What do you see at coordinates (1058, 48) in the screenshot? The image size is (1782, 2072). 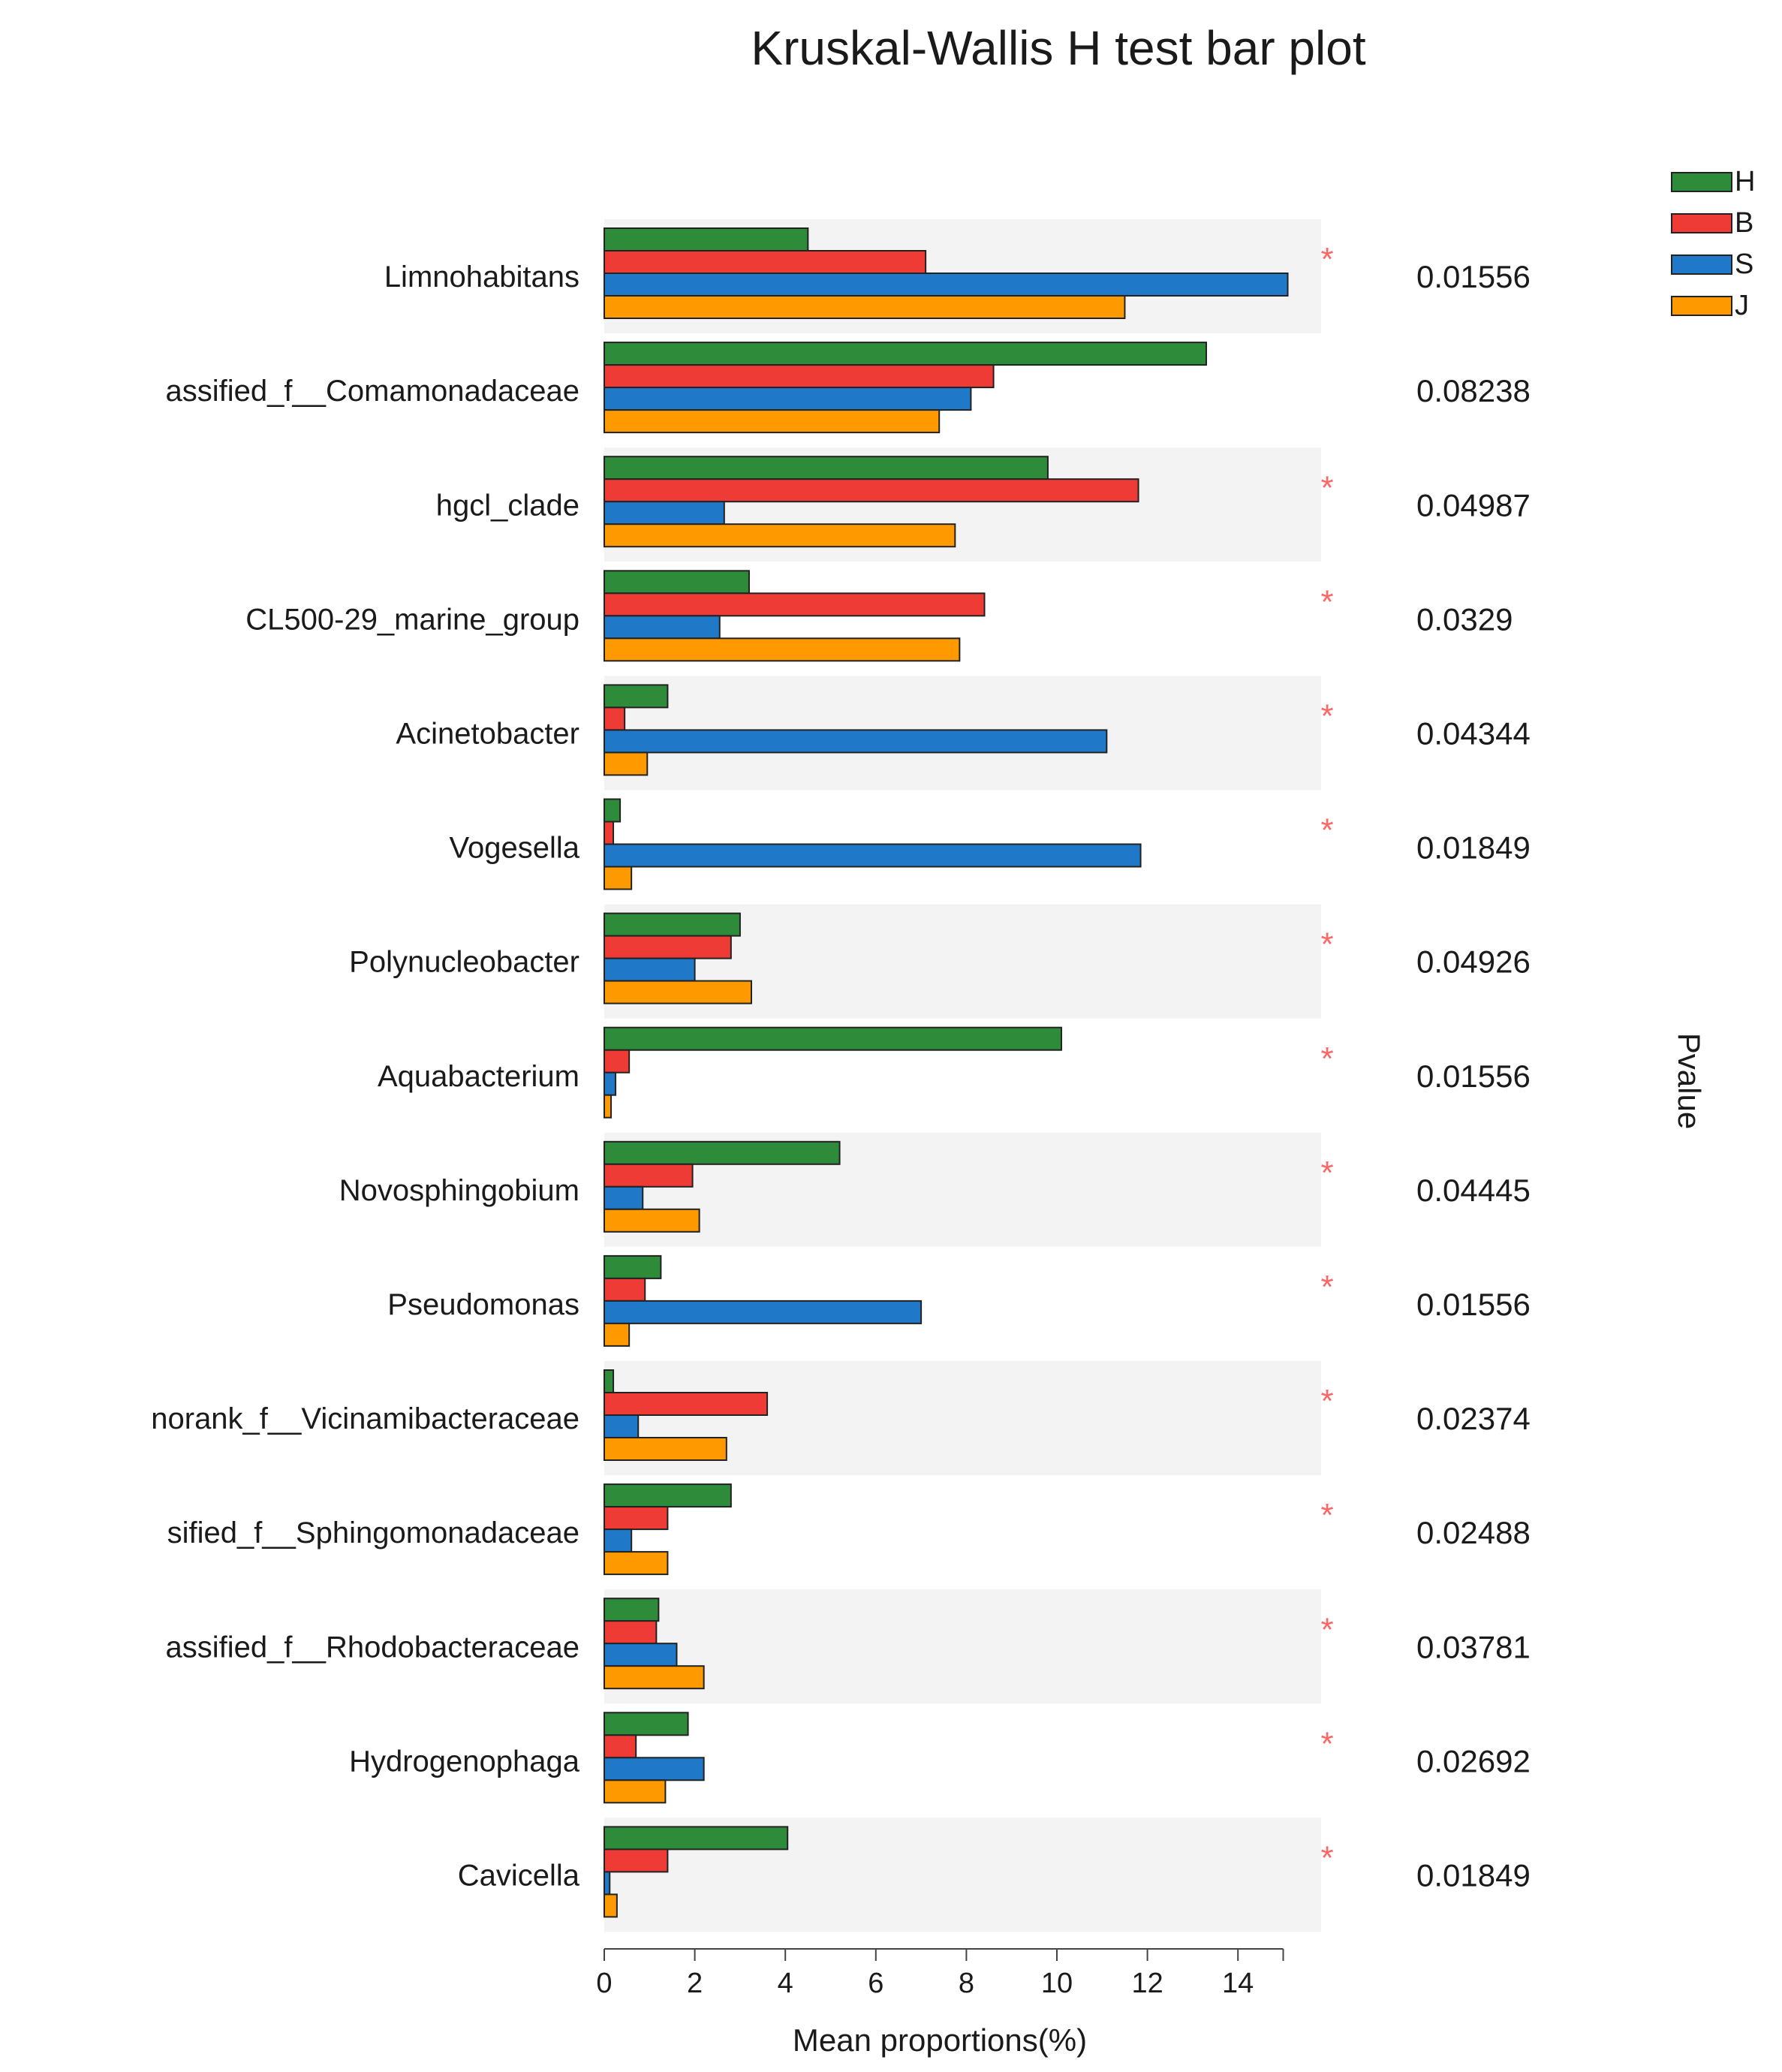 I see `chart-title: Kruskal-Wallis H test bar plot` at bounding box center [1058, 48].